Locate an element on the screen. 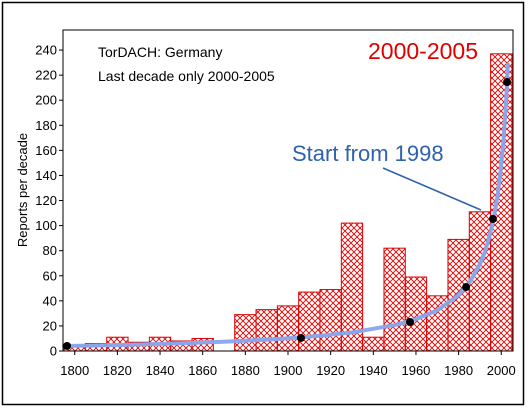 This screenshot has width=530, height=408. y-tick-label: 120 is located at coordinates (46, 200).